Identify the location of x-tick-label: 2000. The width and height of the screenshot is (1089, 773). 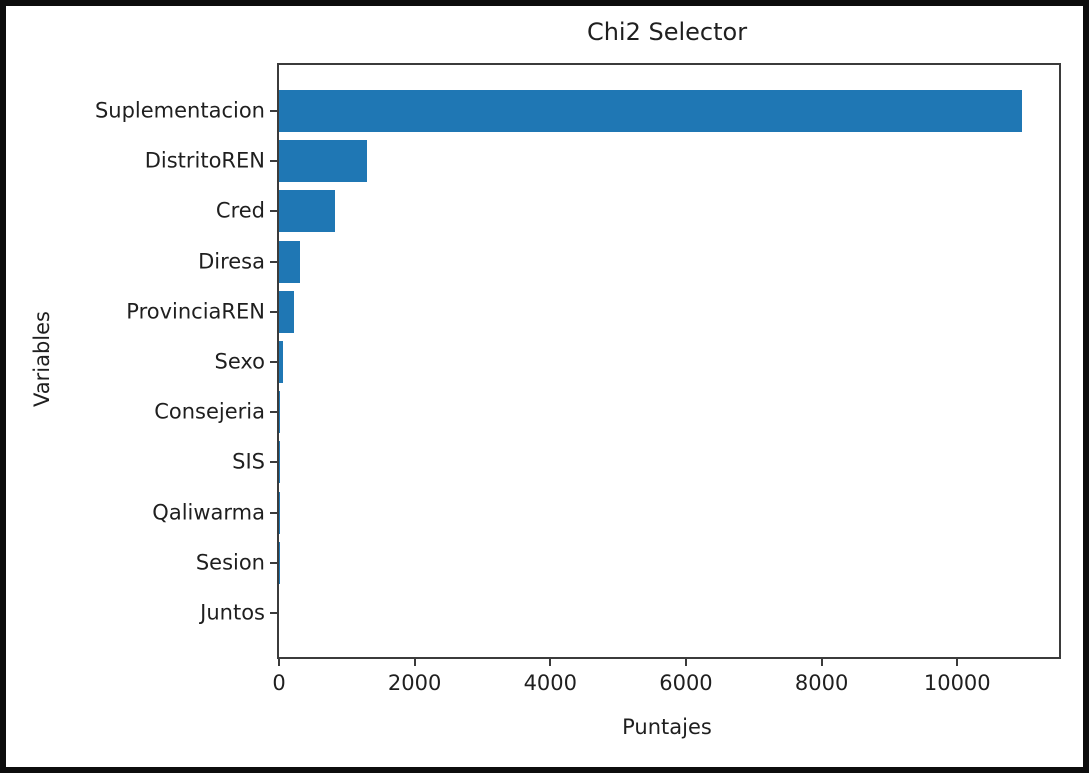
(414, 683).